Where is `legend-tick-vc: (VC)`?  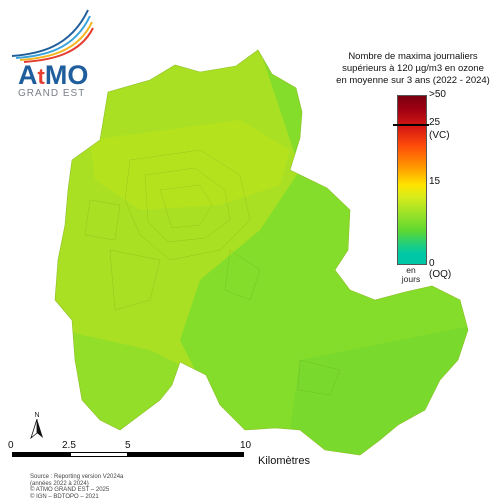
legend-tick-vc: (VC) is located at coordinates (439, 135).